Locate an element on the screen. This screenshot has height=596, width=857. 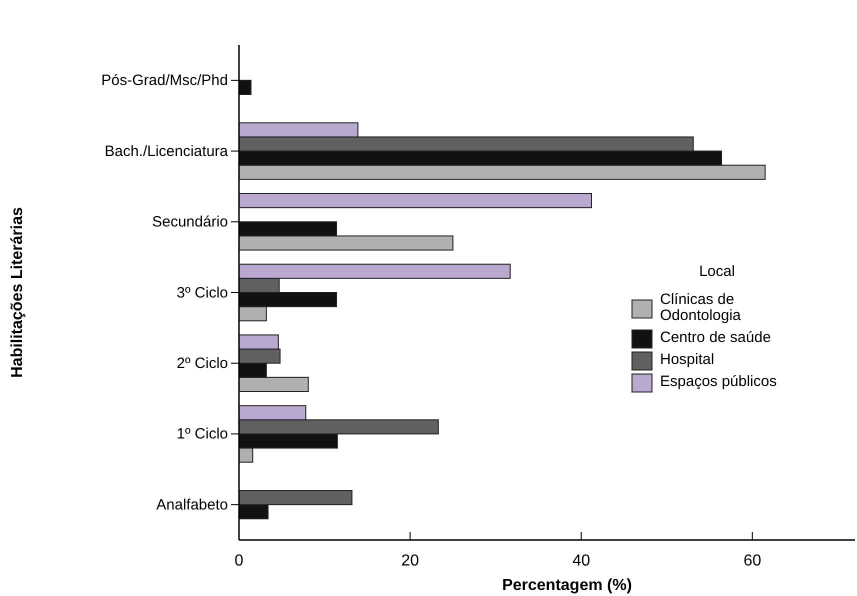
legend-title: Local is located at coordinates (717, 271).